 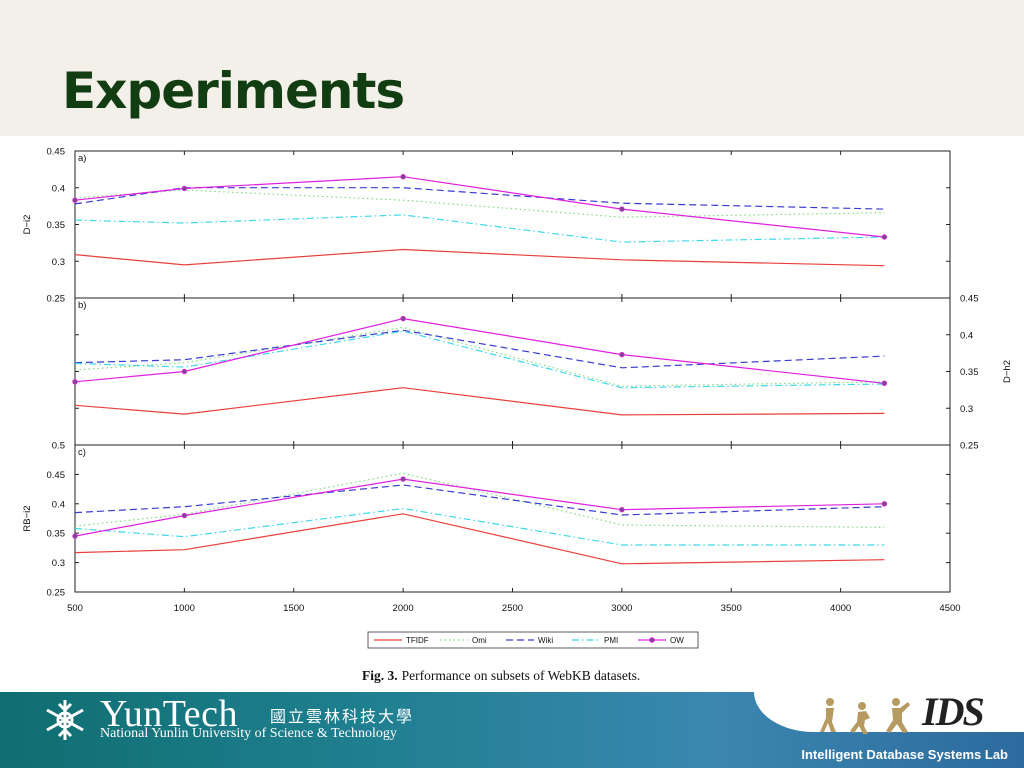 What do you see at coordinates (27, 225) in the screenshot?
I see `y-axis-label: D−i2` at bounding box center [27, 225].